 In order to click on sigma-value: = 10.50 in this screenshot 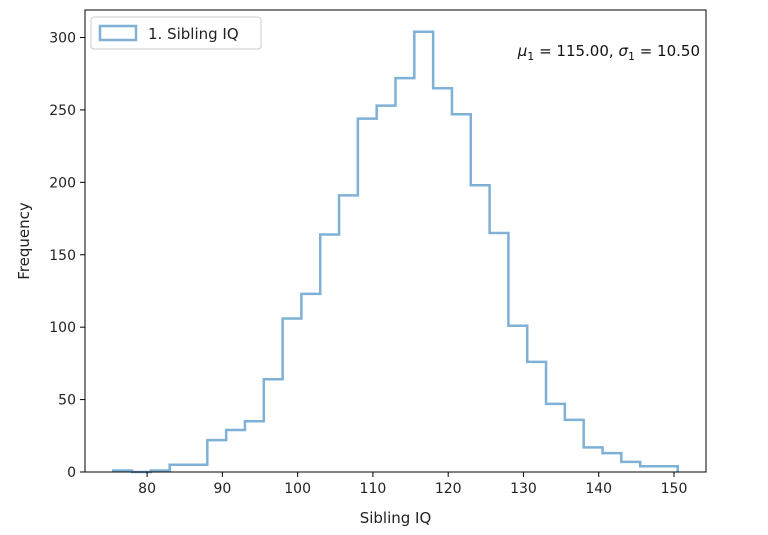, I will do `click(667, 51)`.